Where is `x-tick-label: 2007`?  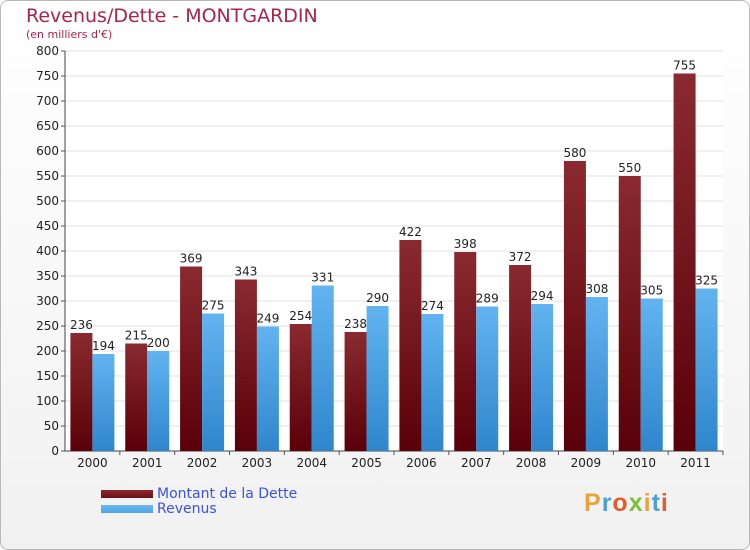 x-tick-label: 2007 is located at coordinates (476, 463).